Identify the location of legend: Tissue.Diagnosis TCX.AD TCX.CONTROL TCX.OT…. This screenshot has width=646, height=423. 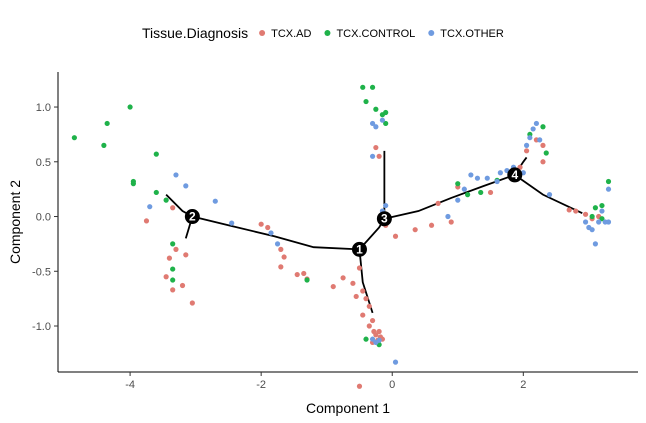
(323, 33).